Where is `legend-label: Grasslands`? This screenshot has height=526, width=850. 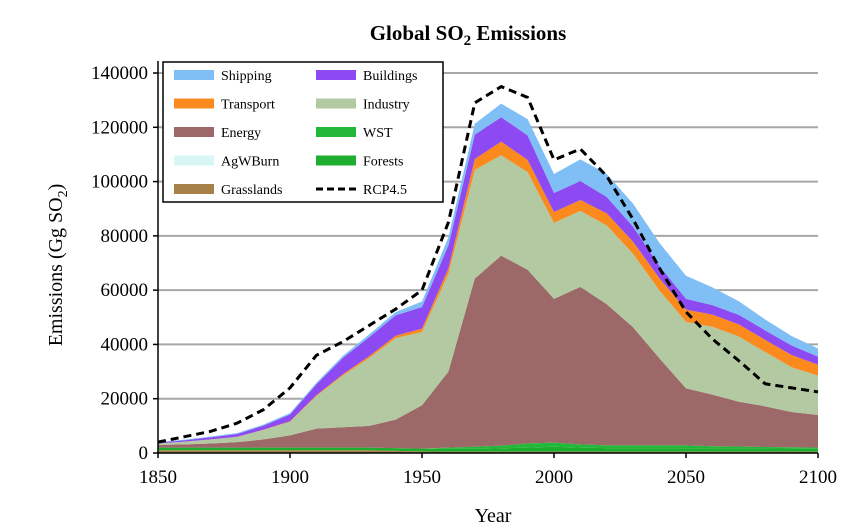 legend-label: Grasslands is located at coordinates (251, 190).